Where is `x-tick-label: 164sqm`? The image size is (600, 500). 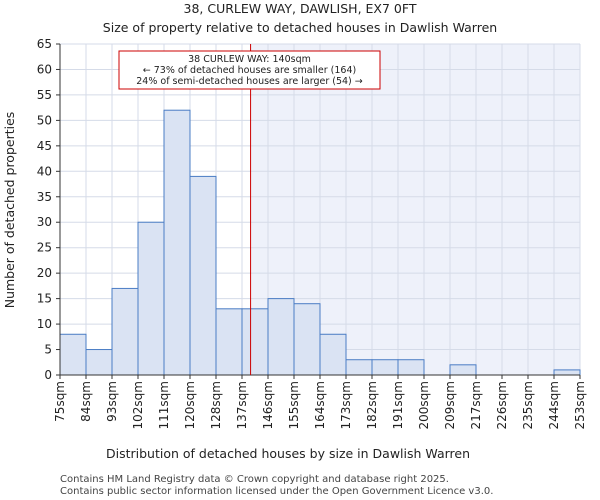
x-tick-label: 164sqm is located at coordinates (320, 405).